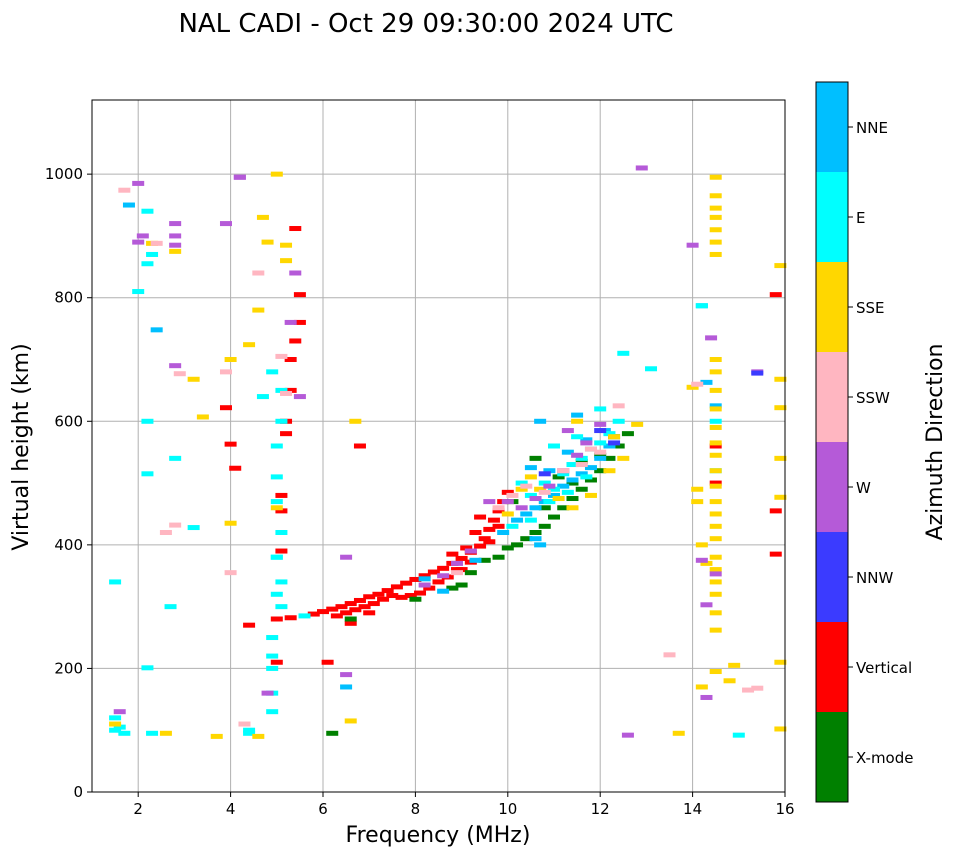  What do you see at coordinates (68, 668) in the screenshot?
I see `y-tick-label: 200` at bounding box center [68, 668].